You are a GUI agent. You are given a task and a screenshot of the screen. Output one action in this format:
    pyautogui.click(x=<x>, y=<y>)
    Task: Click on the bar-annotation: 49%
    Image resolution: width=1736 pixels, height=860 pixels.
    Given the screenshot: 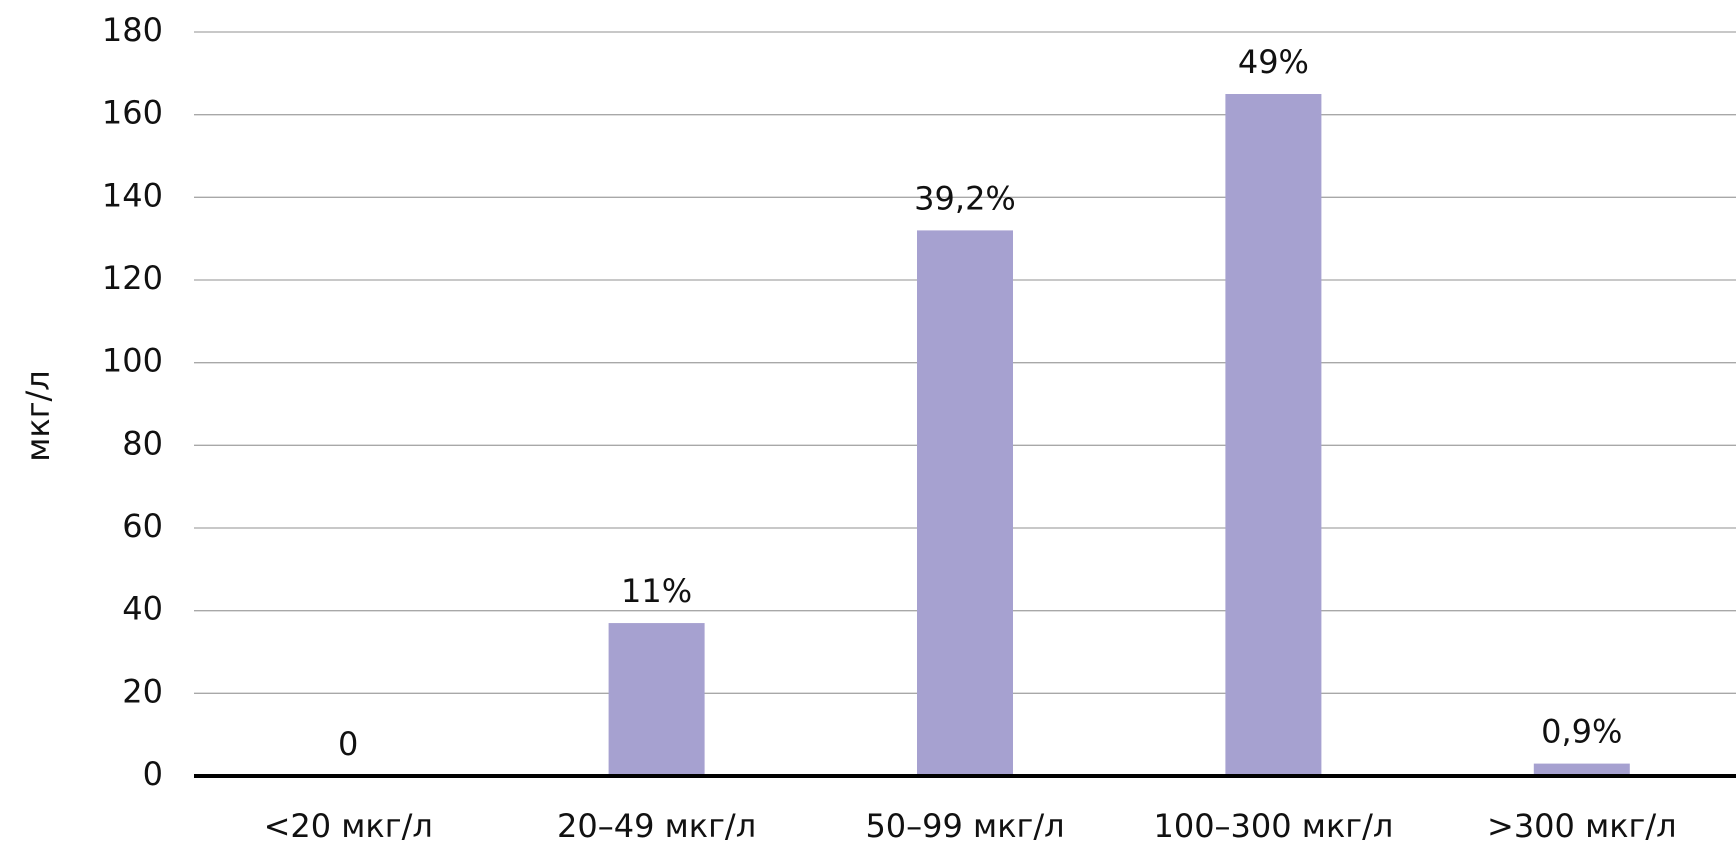 What is the action you would take?
    pyautogui.click(x=1273, y=62)
    